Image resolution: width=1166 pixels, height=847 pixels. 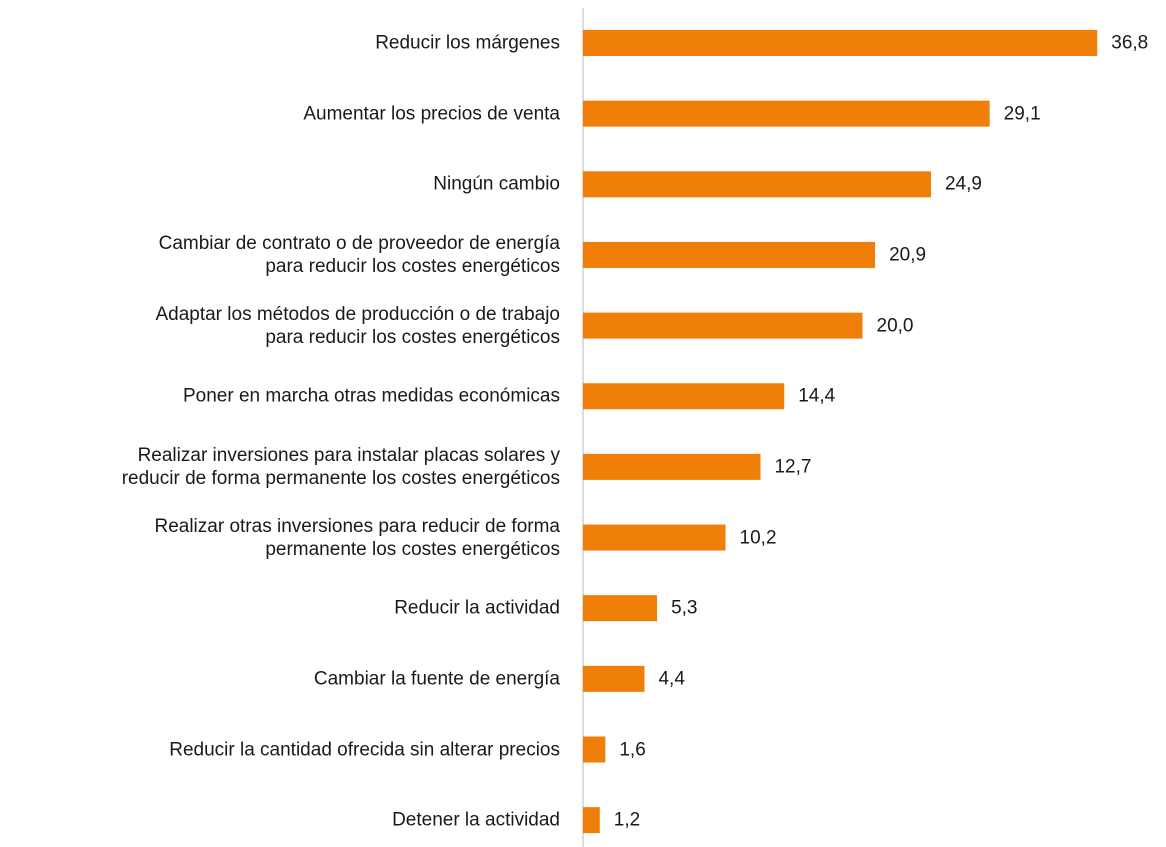 What do you see at coordinates (477, 608) in the screenshot?
I see `category-label: Reducir la actividad` at bounding box center [477, 608].